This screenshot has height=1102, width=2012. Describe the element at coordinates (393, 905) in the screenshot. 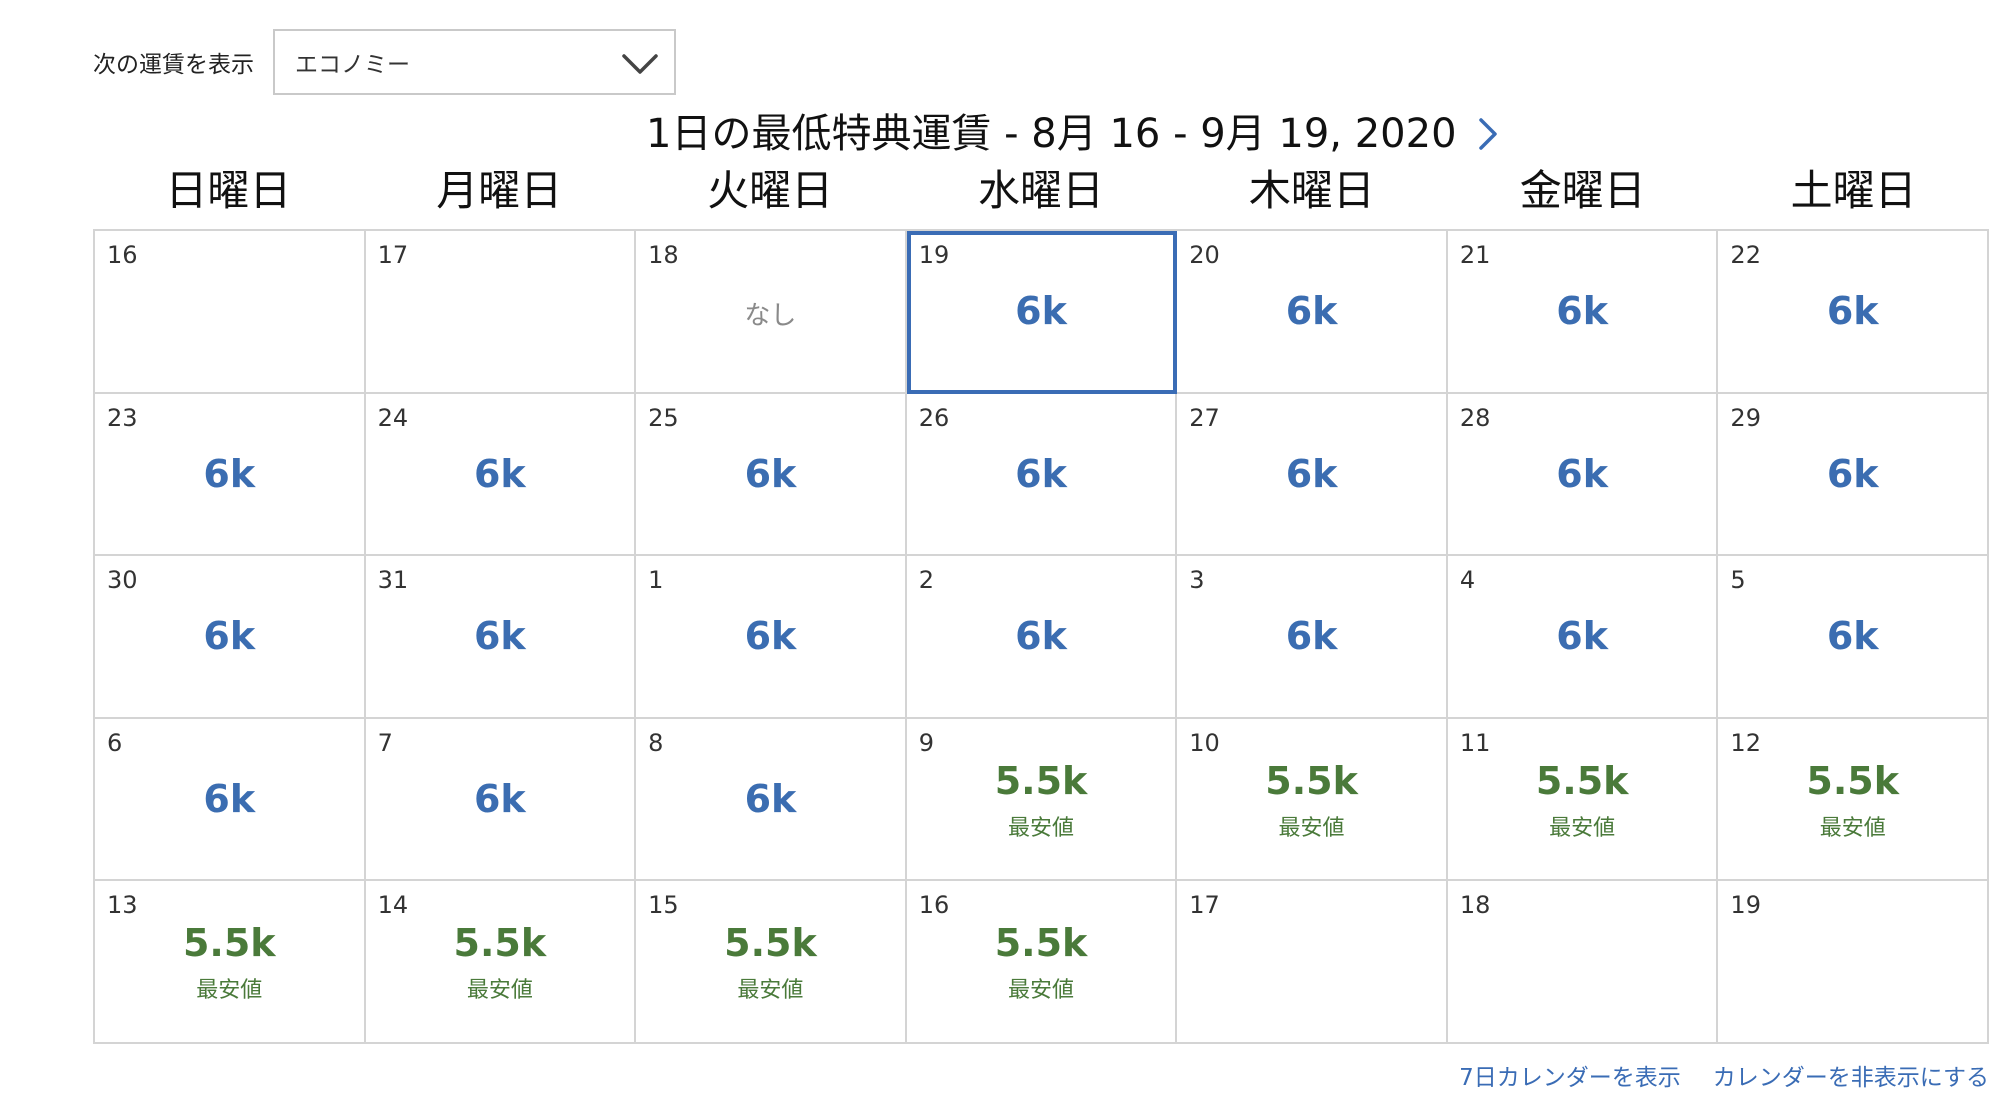

I see `day-number: 14` at that location.